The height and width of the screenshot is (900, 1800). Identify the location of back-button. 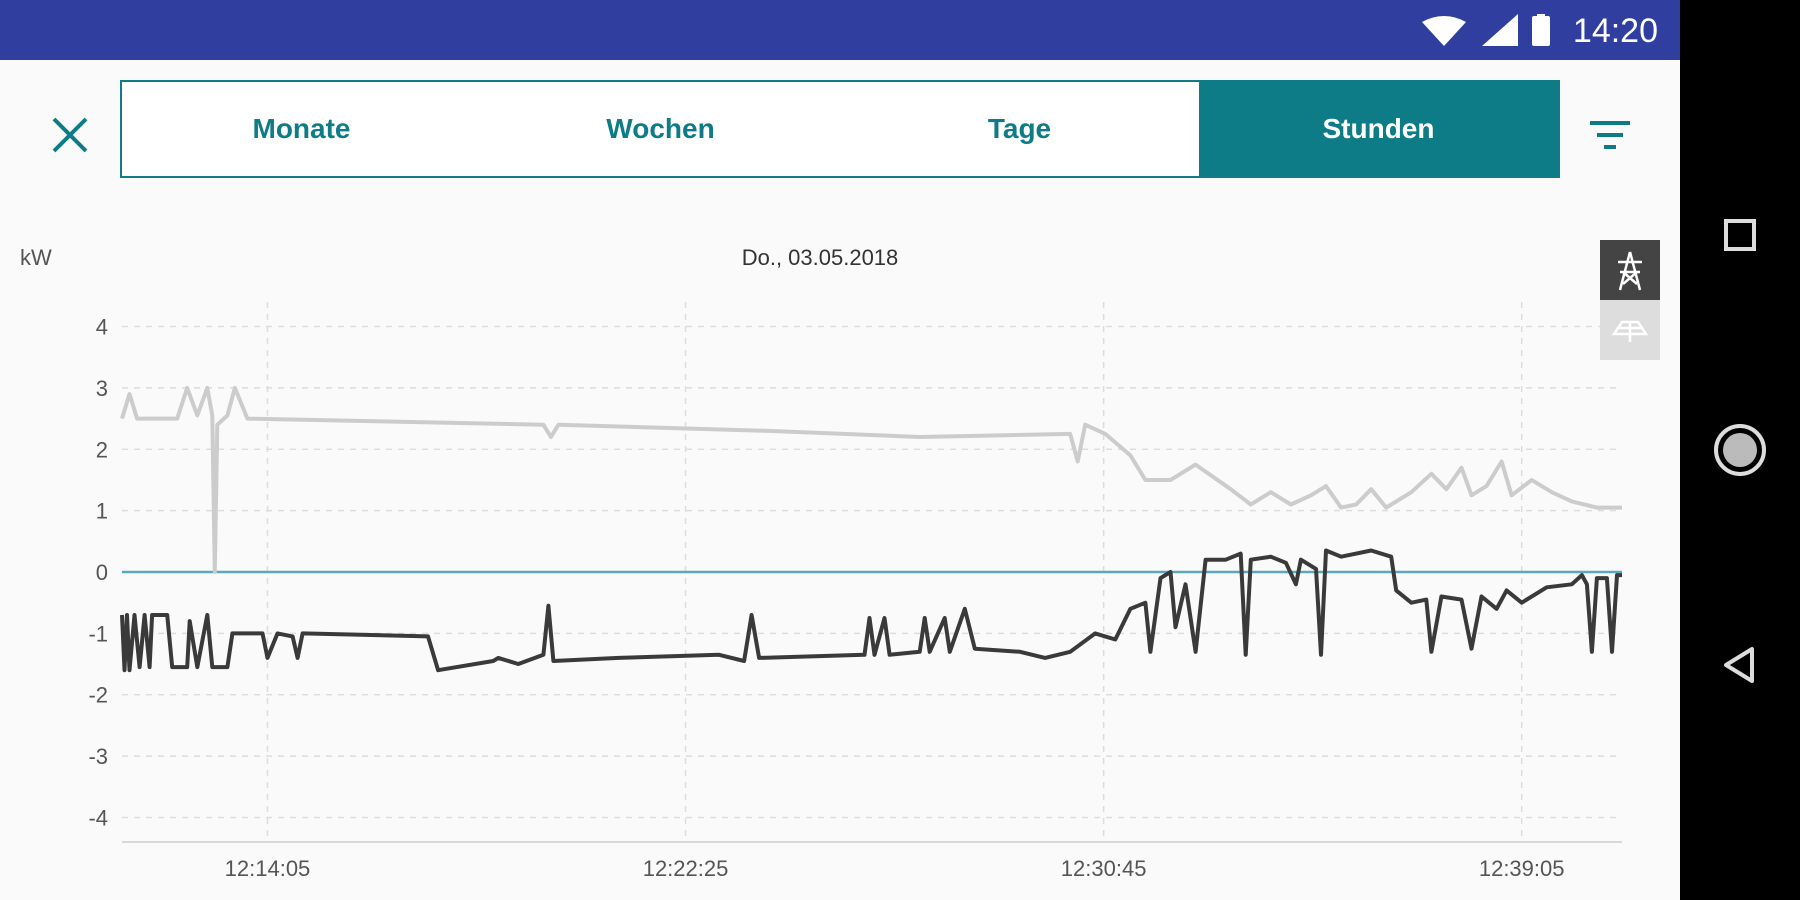
(1740, 665).